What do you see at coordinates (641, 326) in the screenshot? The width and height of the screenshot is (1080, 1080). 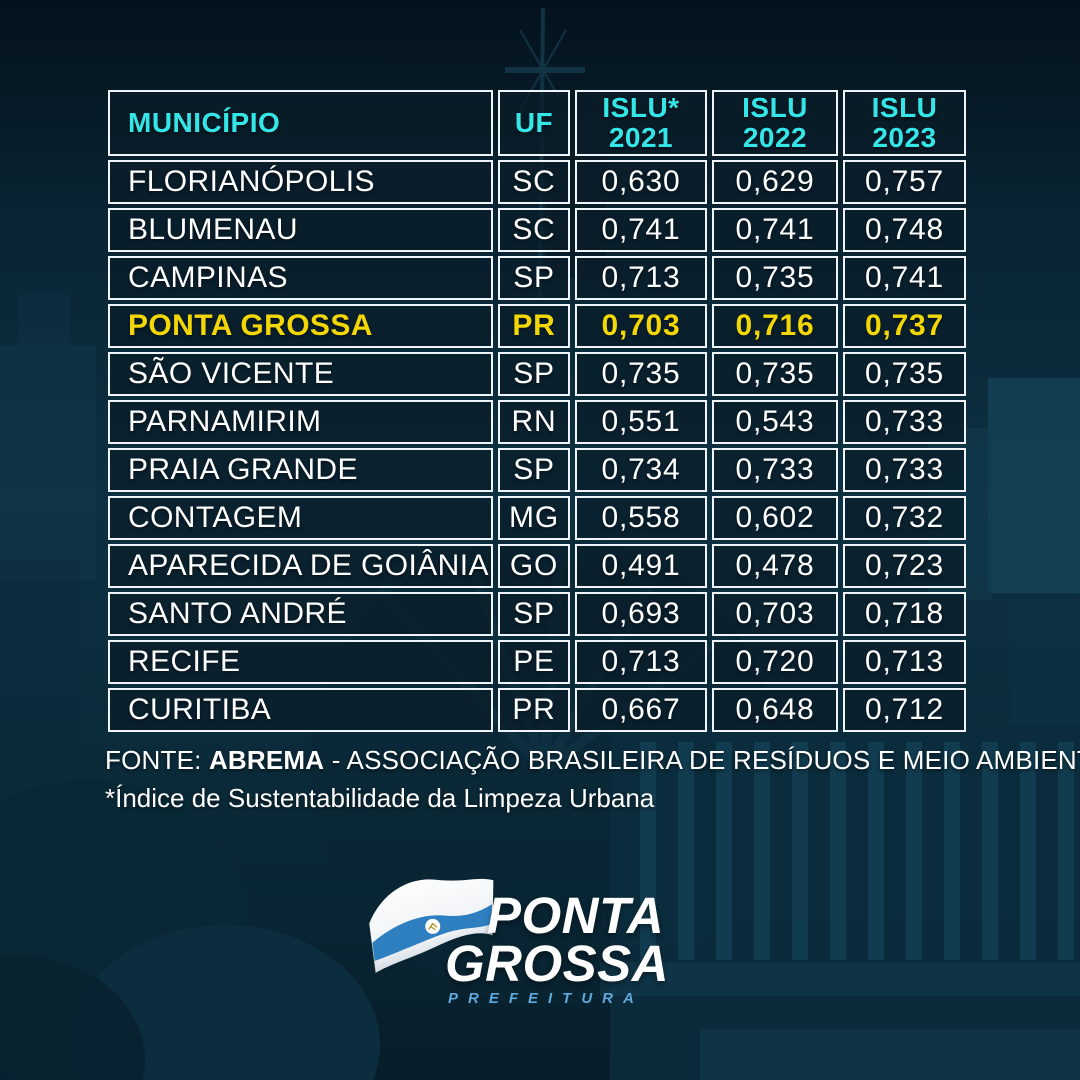 I see `islu-2021-cell: 0,703` at bounding box center [641, 326].